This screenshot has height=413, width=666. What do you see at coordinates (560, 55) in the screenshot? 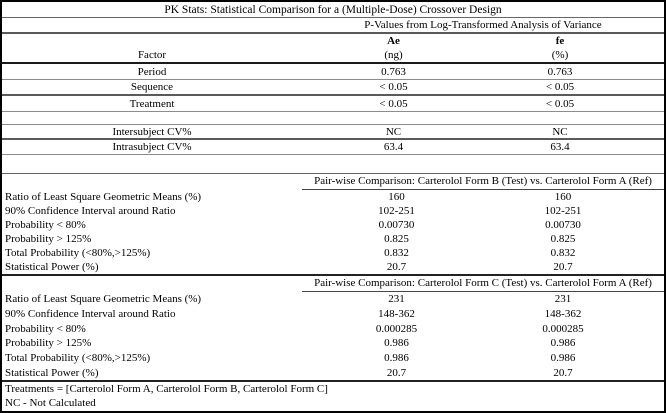
I see `column-unit-fe: (%)` at bounding box center [560, 55].